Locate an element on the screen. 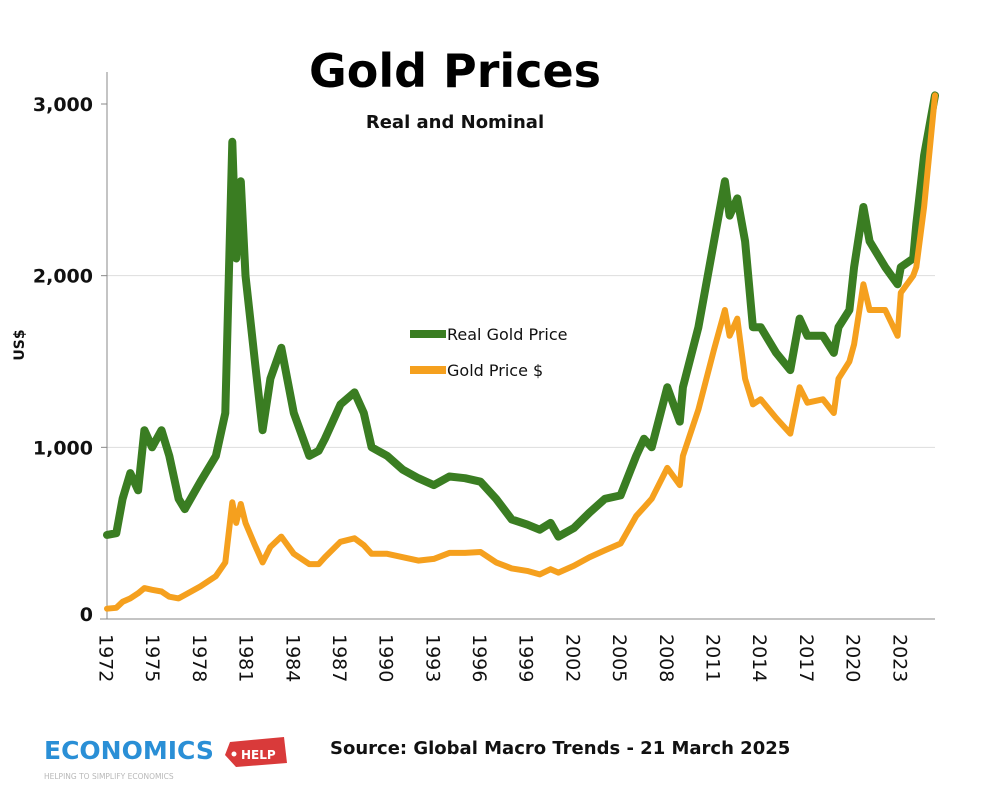 The width and height of the screenshot is (1000, 807). x-tick-label: 1984 is located at coordinates (292, 658).